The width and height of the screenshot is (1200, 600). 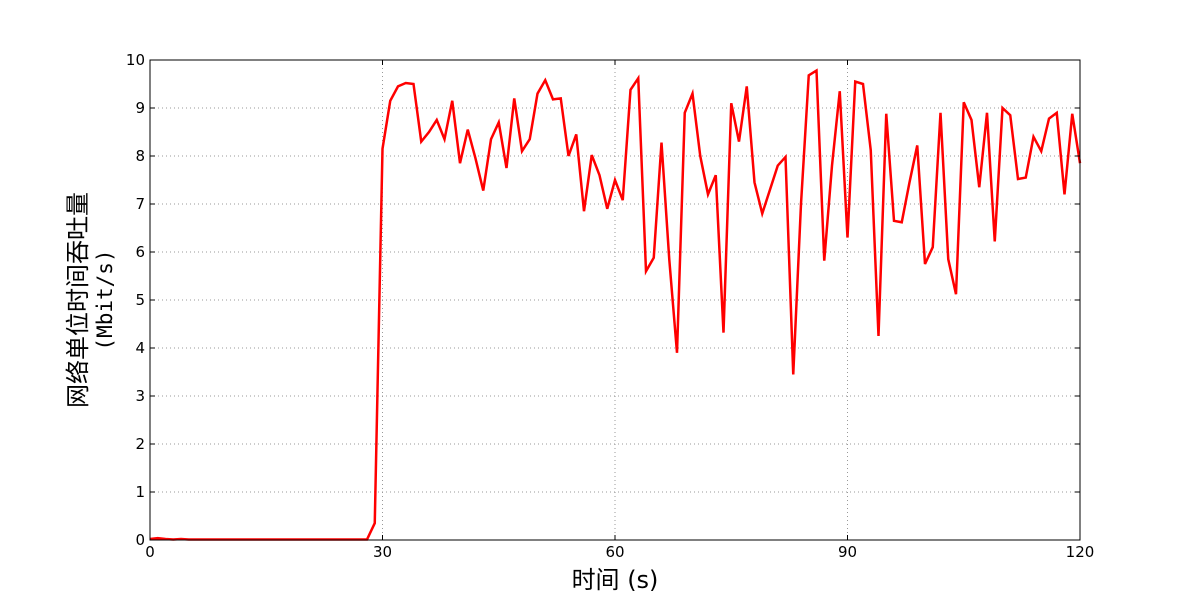 I want to click on x-tick-label: 120, so click(x=1080, y=552).